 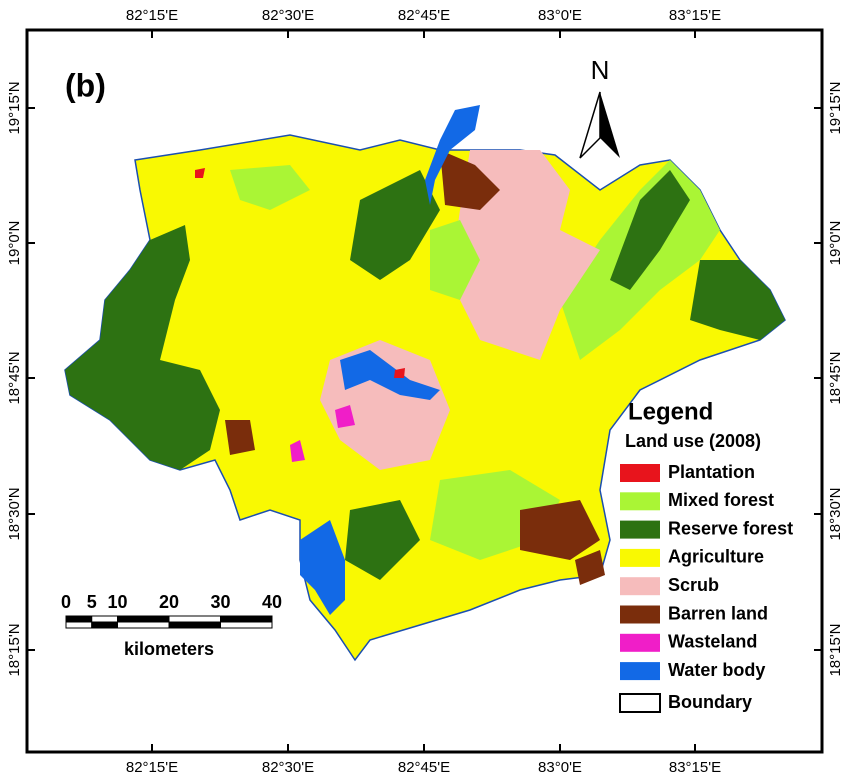 I want to click on lon-label-top: 82°15'E, so click(x=152, y=15).